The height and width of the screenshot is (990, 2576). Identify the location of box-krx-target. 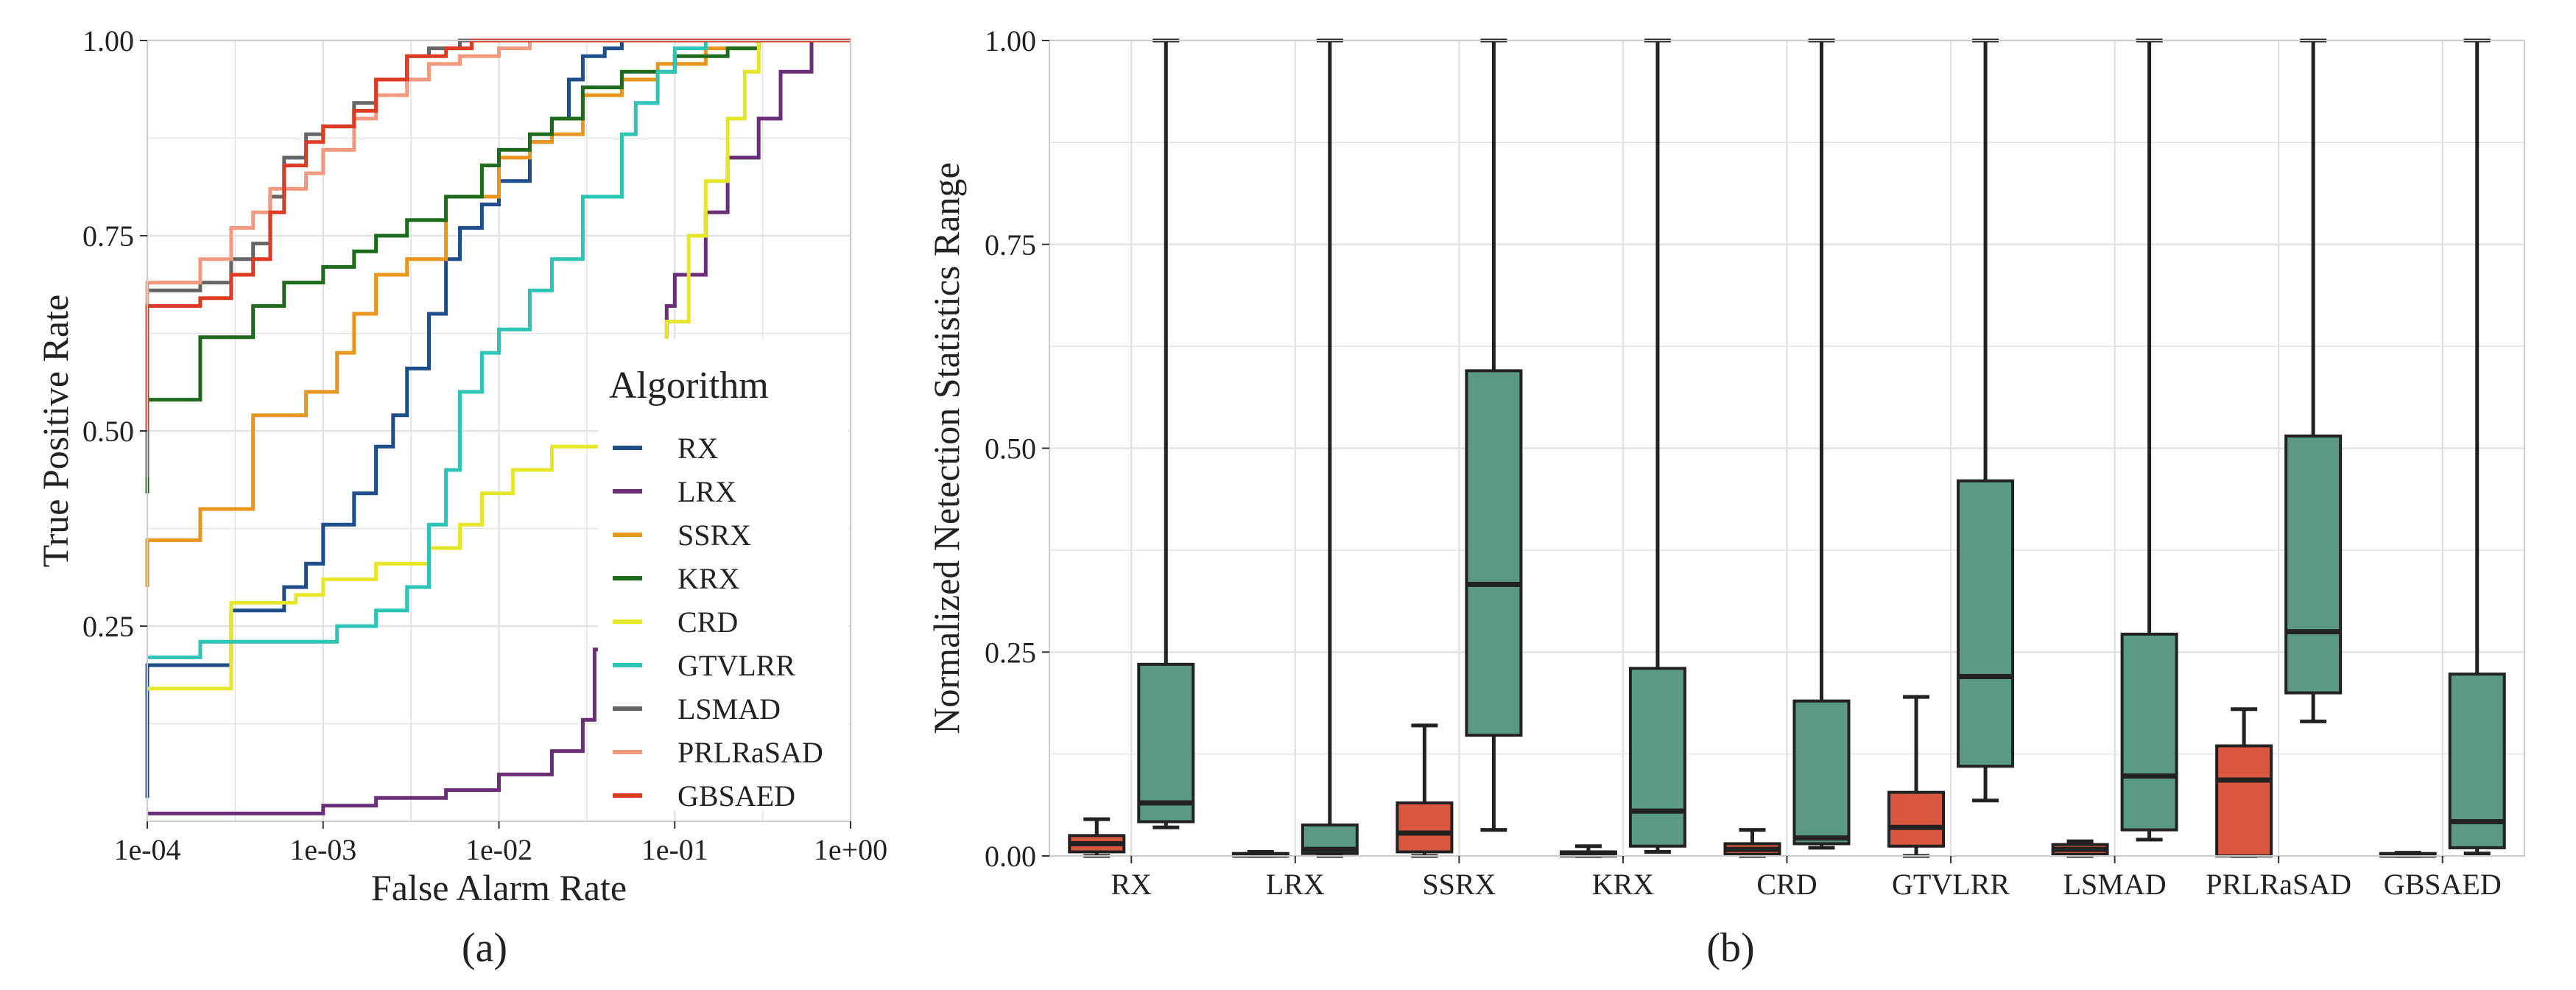
(1657, 446).